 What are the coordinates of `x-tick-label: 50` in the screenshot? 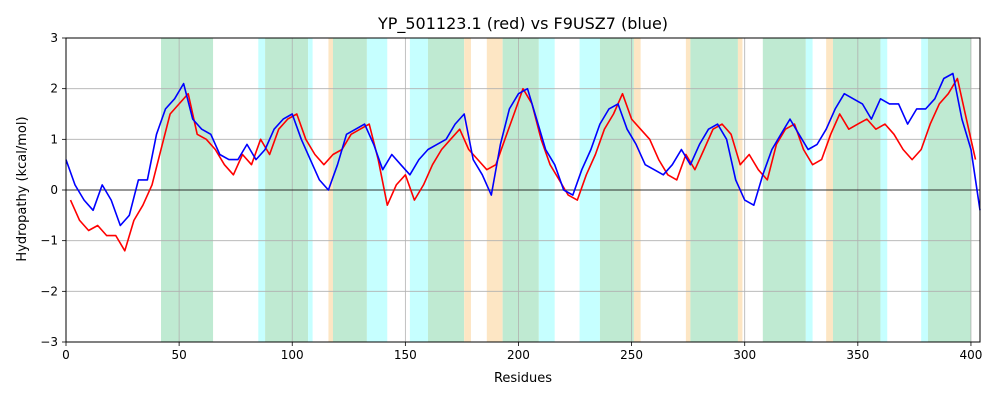 It's located at (178, 355).